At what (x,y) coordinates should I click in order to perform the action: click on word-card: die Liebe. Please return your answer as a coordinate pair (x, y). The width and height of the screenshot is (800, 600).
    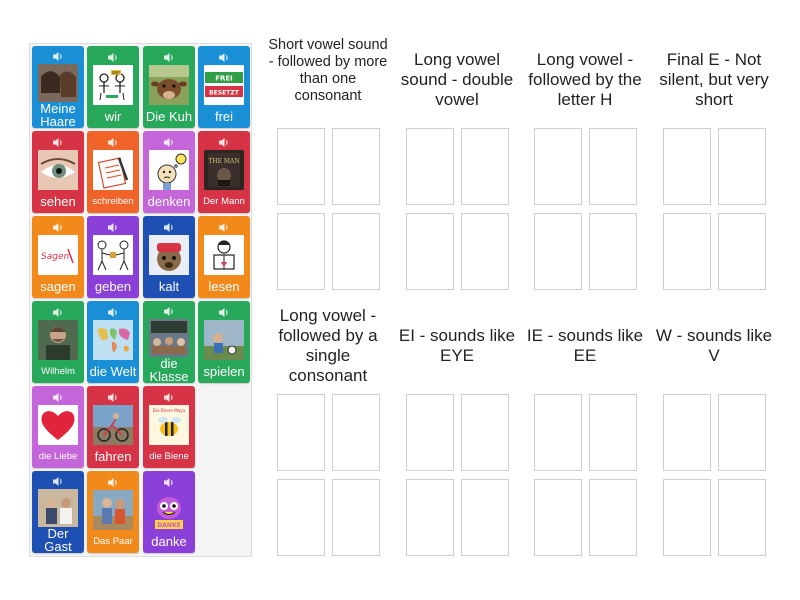
    Looking at the image, I should click on (58, 427).